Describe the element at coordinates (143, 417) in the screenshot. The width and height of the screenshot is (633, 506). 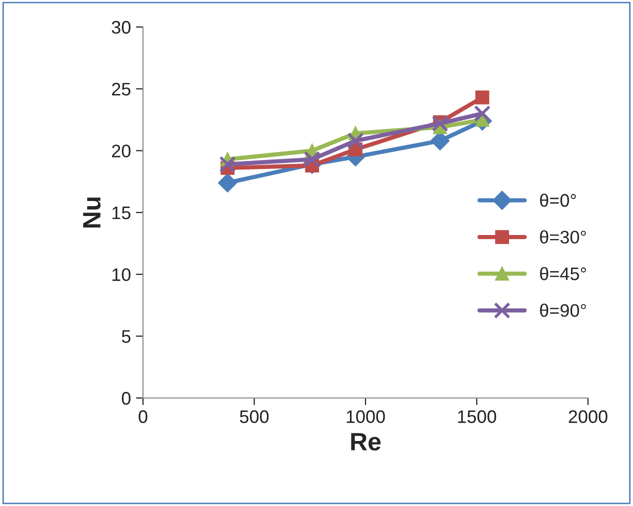
I see `x-tick-label: 0` at that location.